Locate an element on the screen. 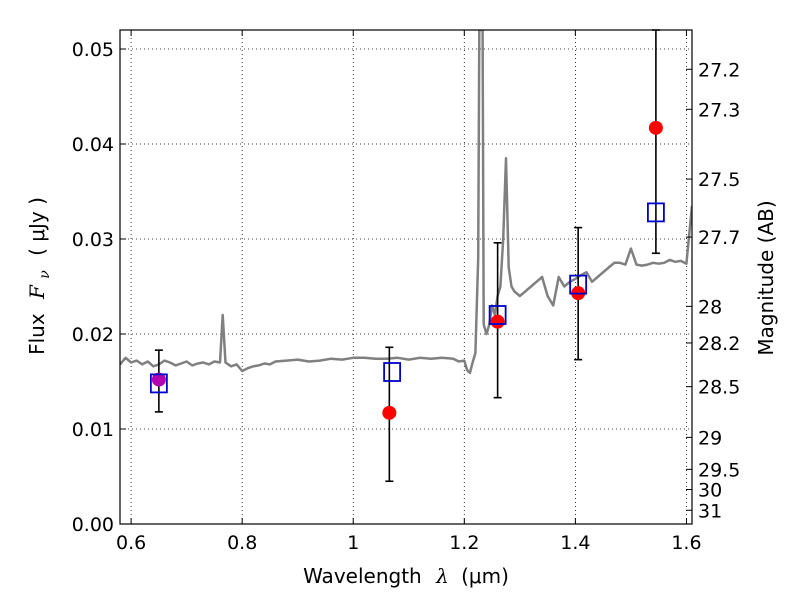 The image size is (800, 600). y-tick-label: 0.01 is located at coordinates (93, 430).